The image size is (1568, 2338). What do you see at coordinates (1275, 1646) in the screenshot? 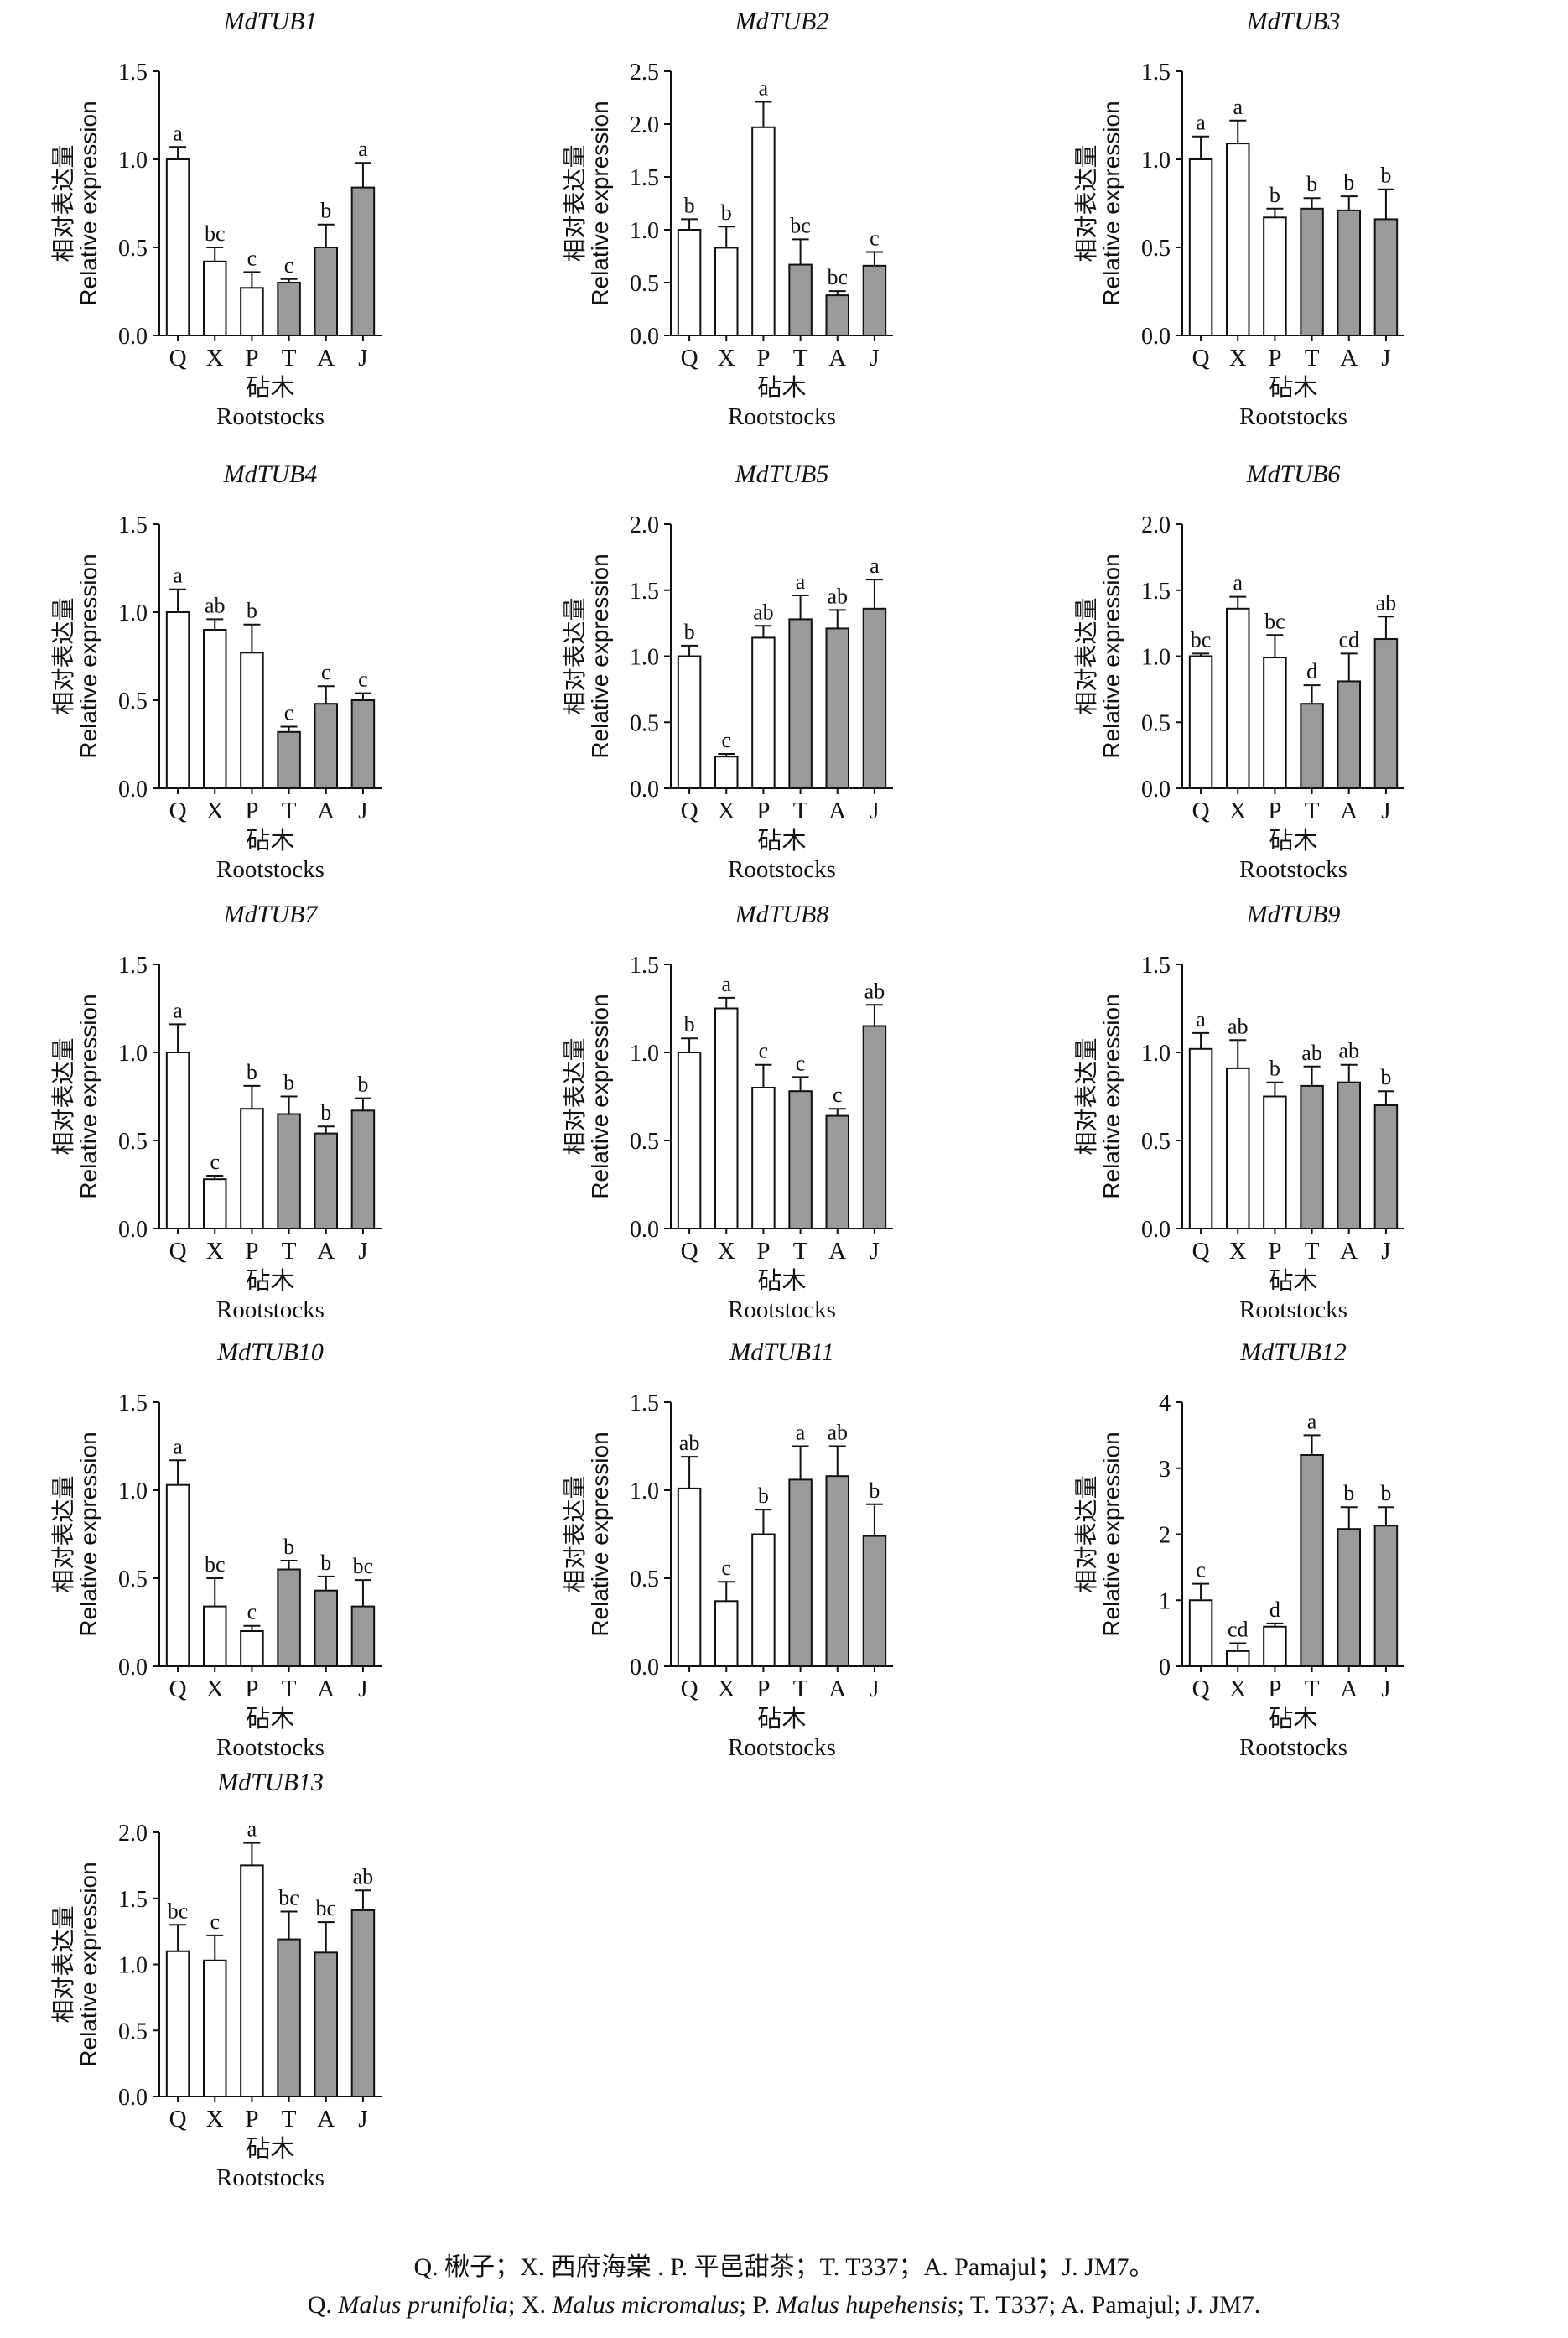
I see `bar-P` at bounding box center [1275, 1646].